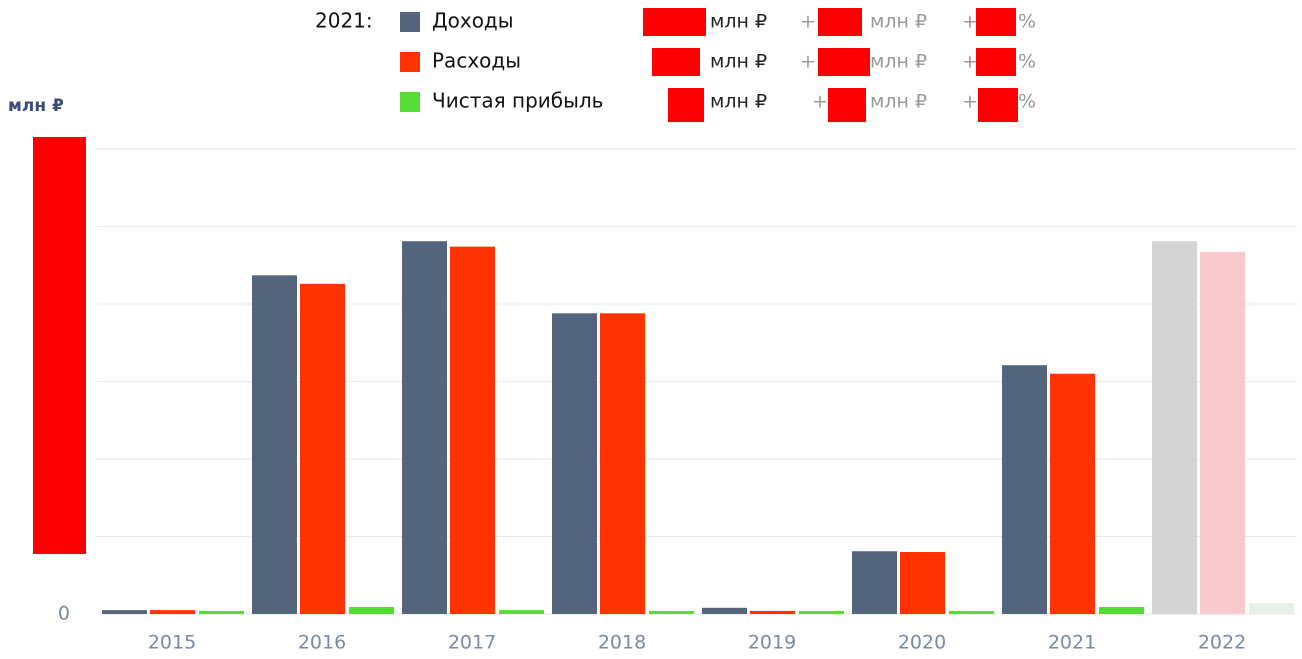  Describe the element at coordinates (517, 101) in the screenshot. I see `legend-label: Чистая прибыль` at that location.